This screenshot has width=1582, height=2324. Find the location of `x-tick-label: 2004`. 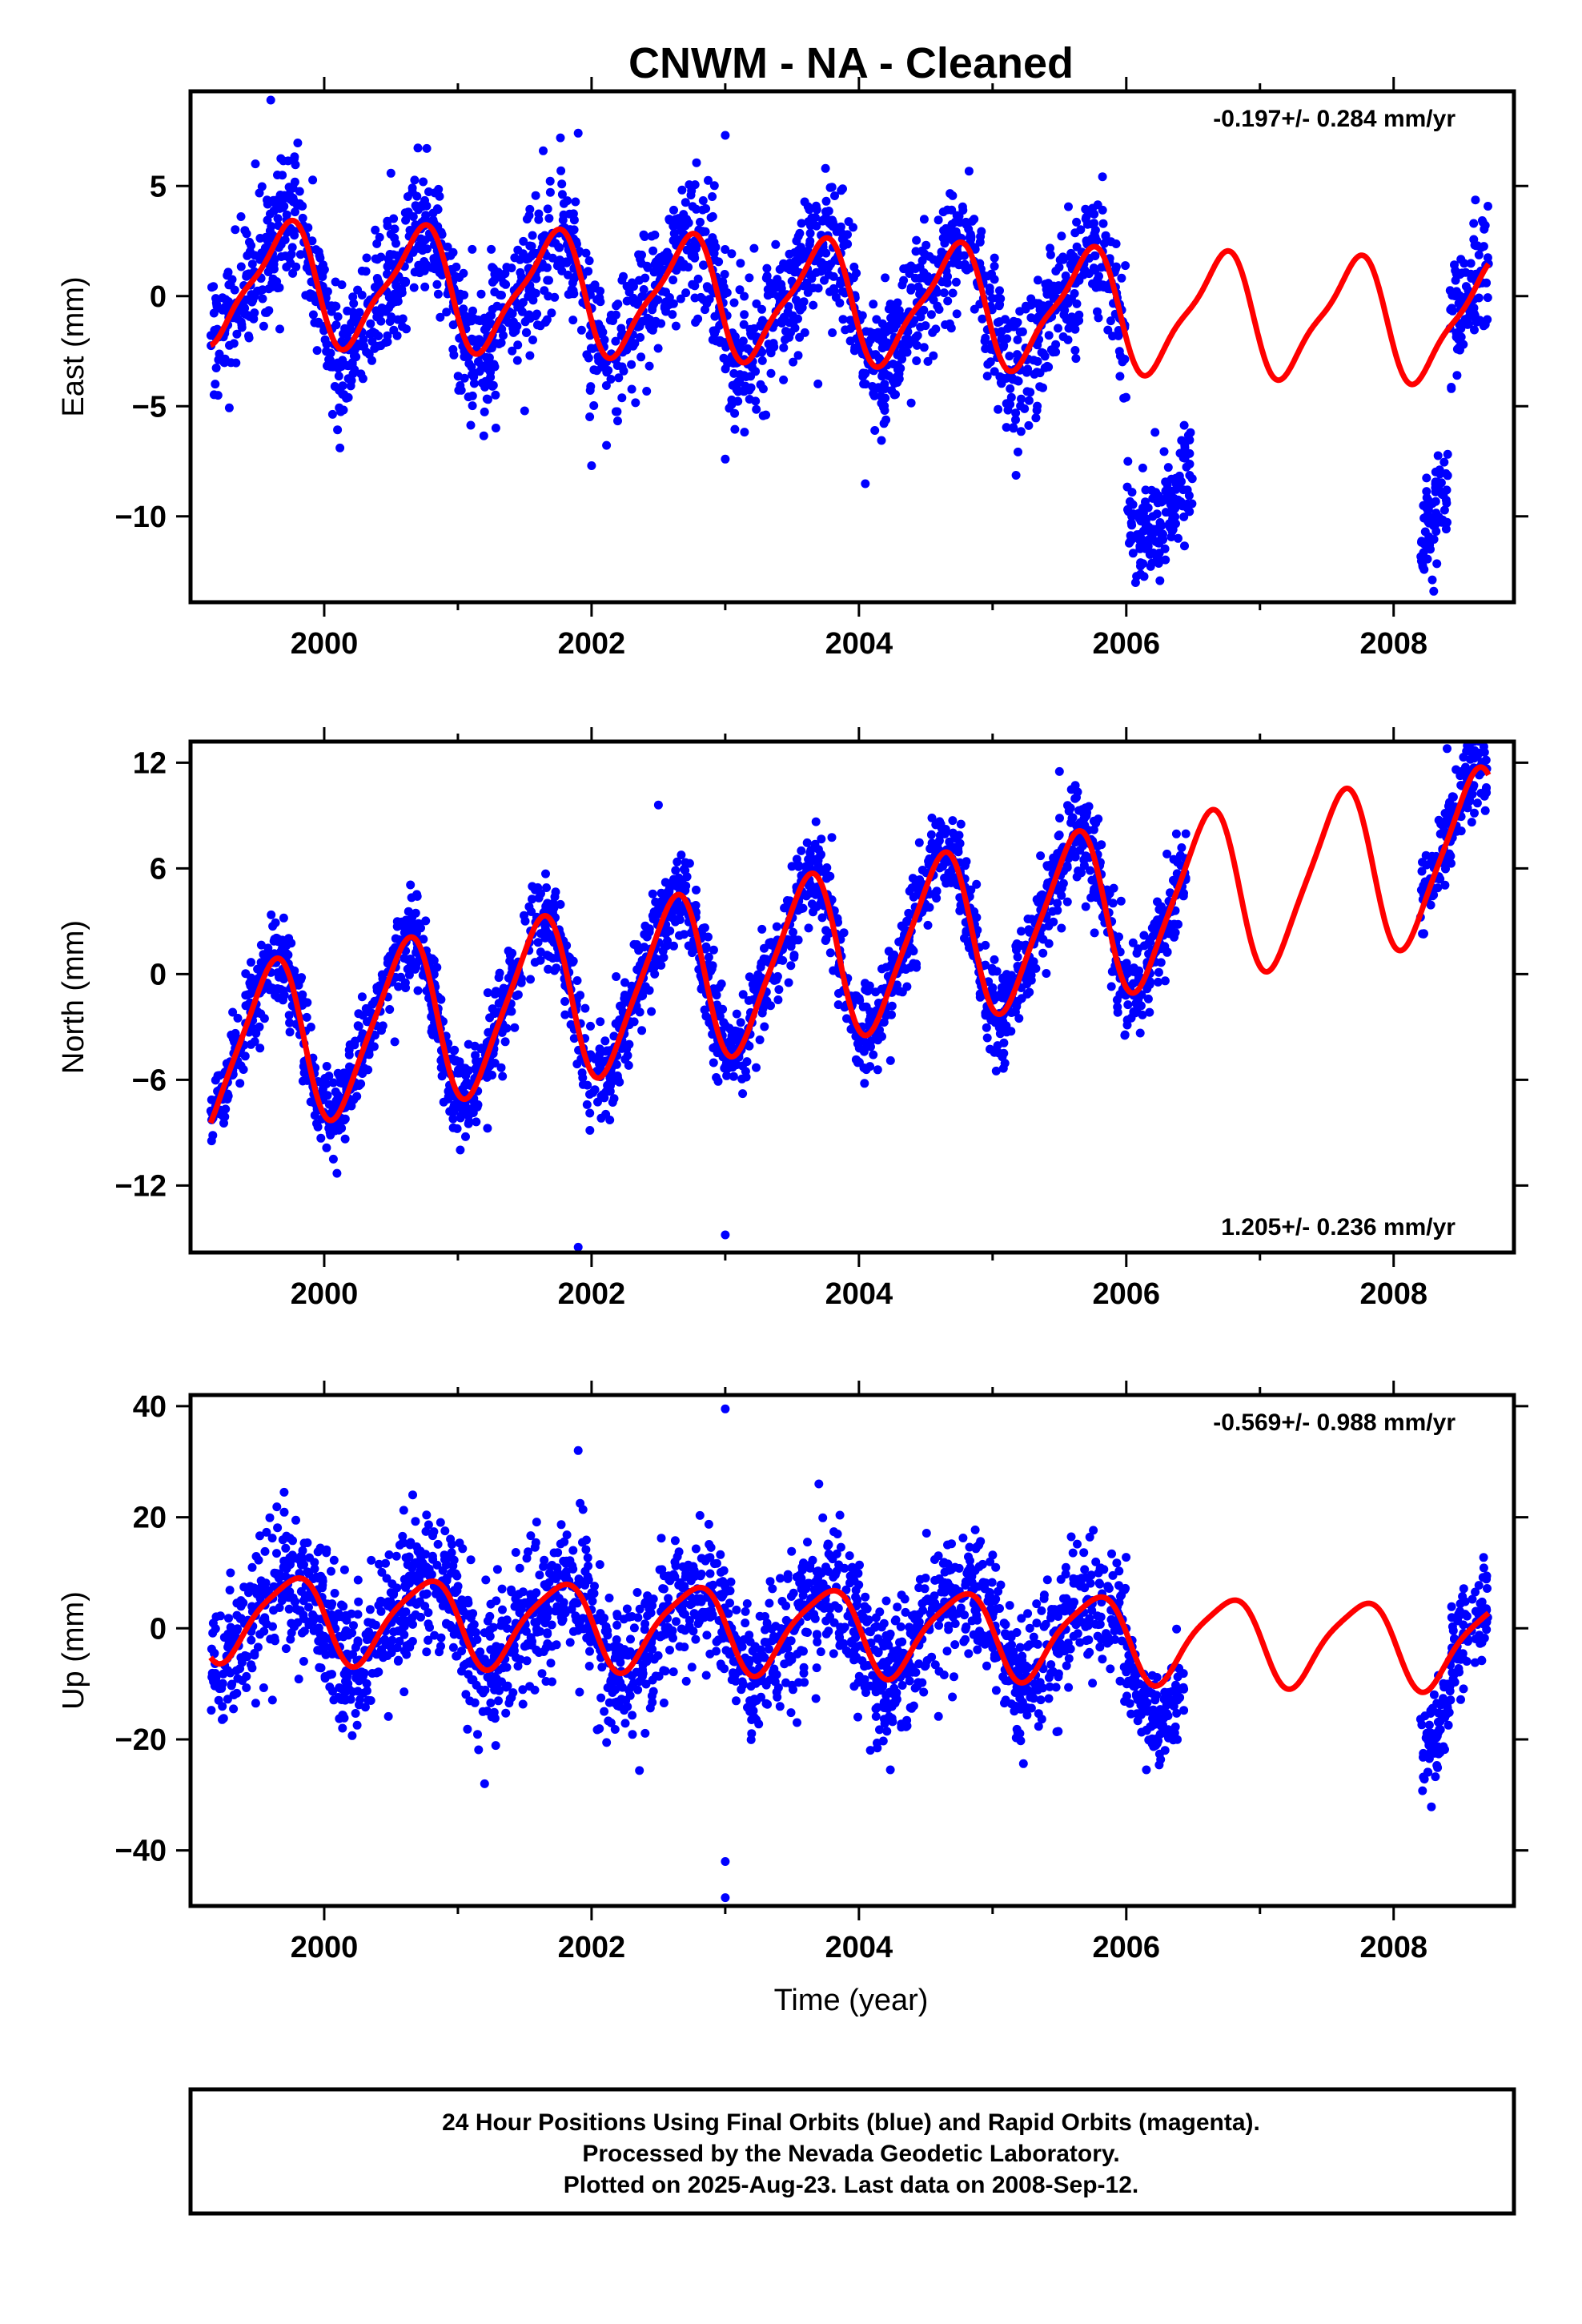

x-tick-label: 2004 is located at coordinates (859, 1294).